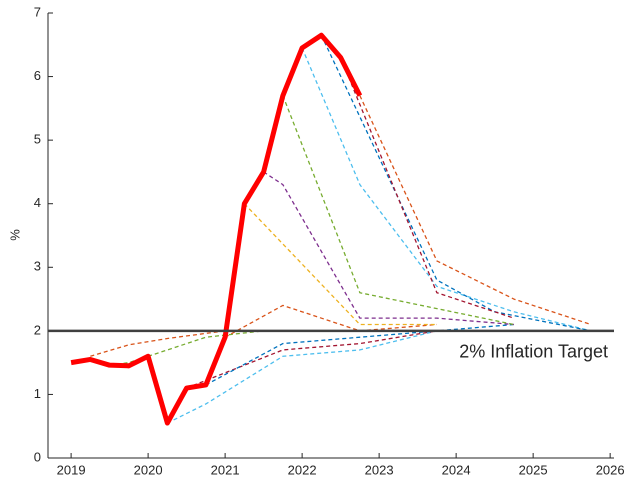  Describe the element at coordinates (37, 75) in the screenshot. I see `y-tick-label: 6` at that location.